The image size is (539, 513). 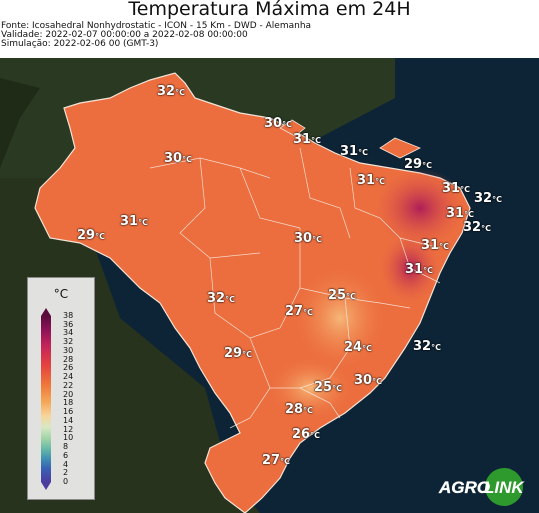 What do you see at coordinates (68, 429) in the screenshot?
I see `legend-tick-label: 12` at bounding box center [68, 429].